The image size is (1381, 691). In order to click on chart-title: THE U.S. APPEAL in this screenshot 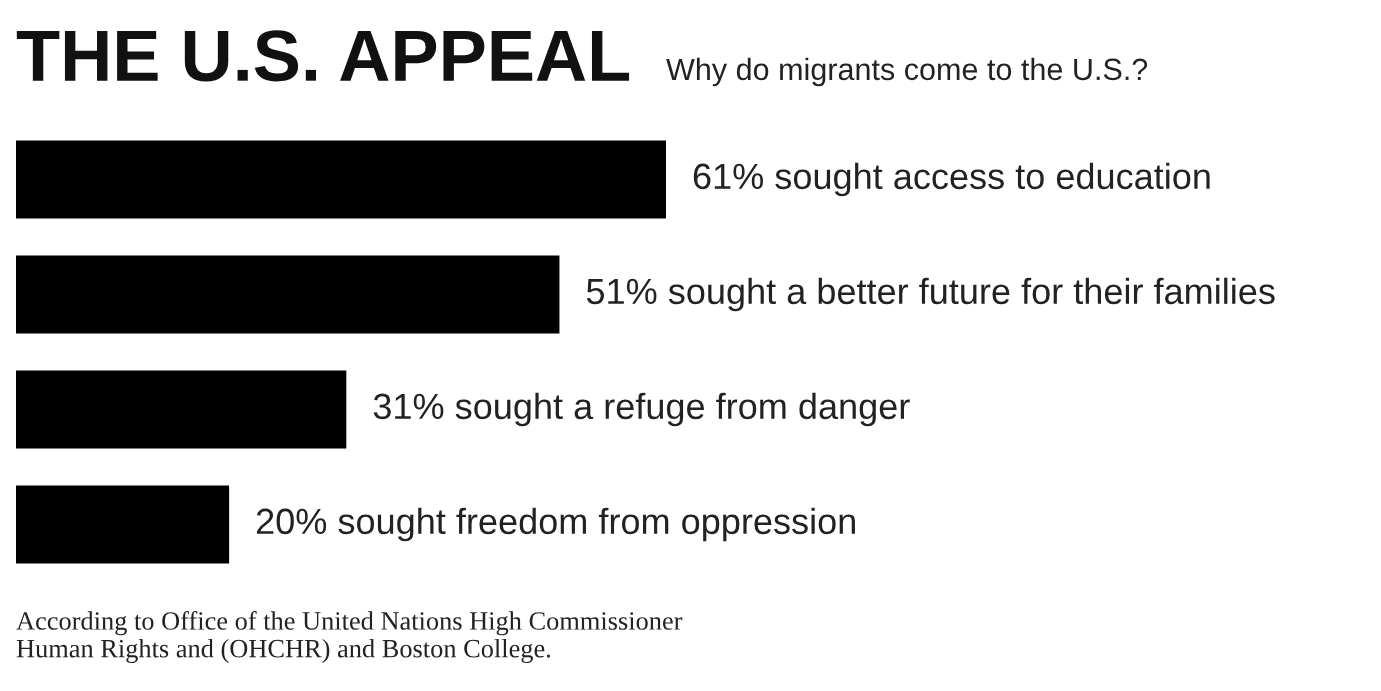, I will do `click(323, 56)`.